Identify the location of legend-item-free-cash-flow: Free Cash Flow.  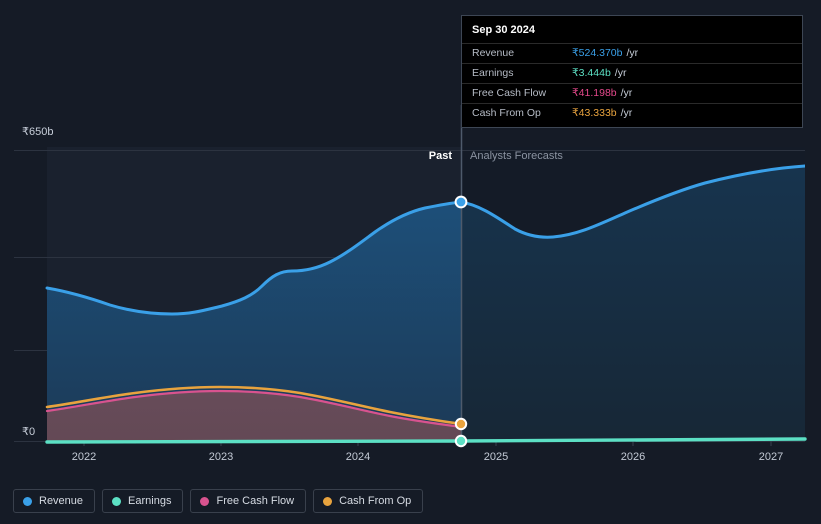
(248, 501).